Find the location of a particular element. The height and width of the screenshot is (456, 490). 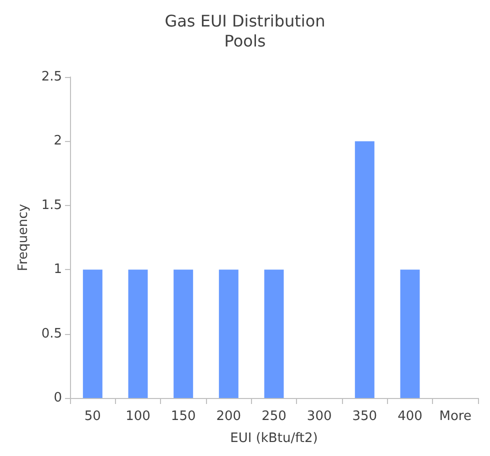

x-tick-label: 300 is located at coordinates (319, 416).